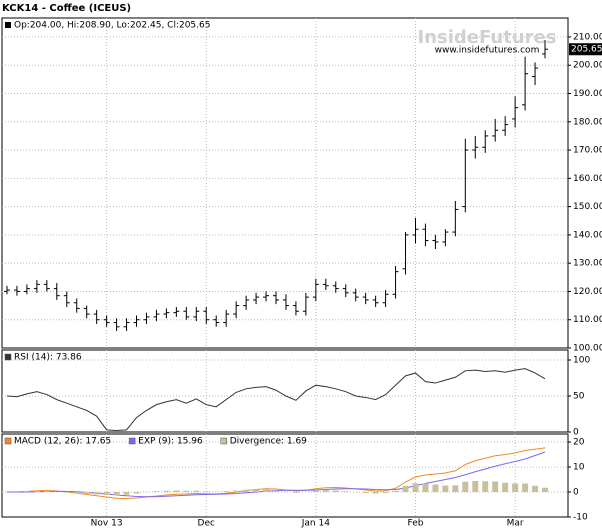 This screenshot has width=602, height=531. What do you see at coordinates (587, 66) in the screenshot?
I see `y-tick-label: 200.00` at bounding box center [587, 66].